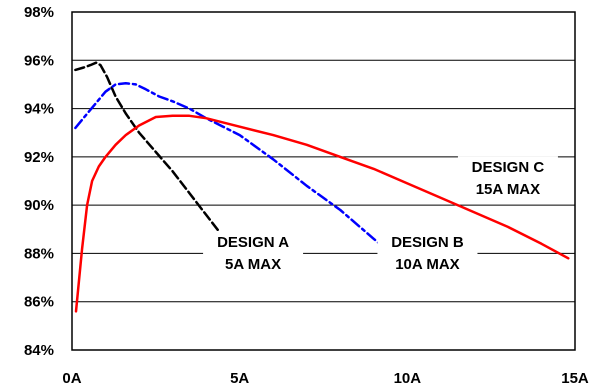 The width and height of the screenshot is (591, 387). What do you see at coordinates (39, 60) in the screenshot?
I see `y-tick-label: 96%` at bounding box center [39, 60].